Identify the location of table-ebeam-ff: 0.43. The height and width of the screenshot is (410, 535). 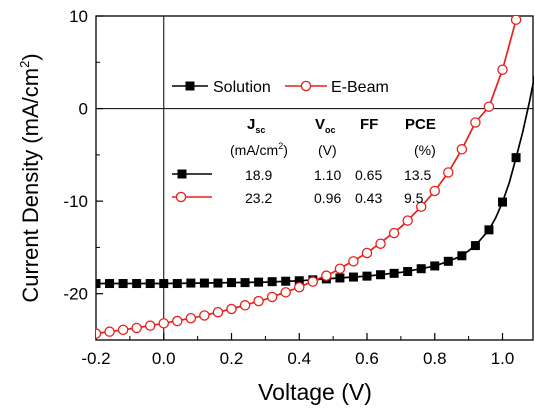
(368, 198).